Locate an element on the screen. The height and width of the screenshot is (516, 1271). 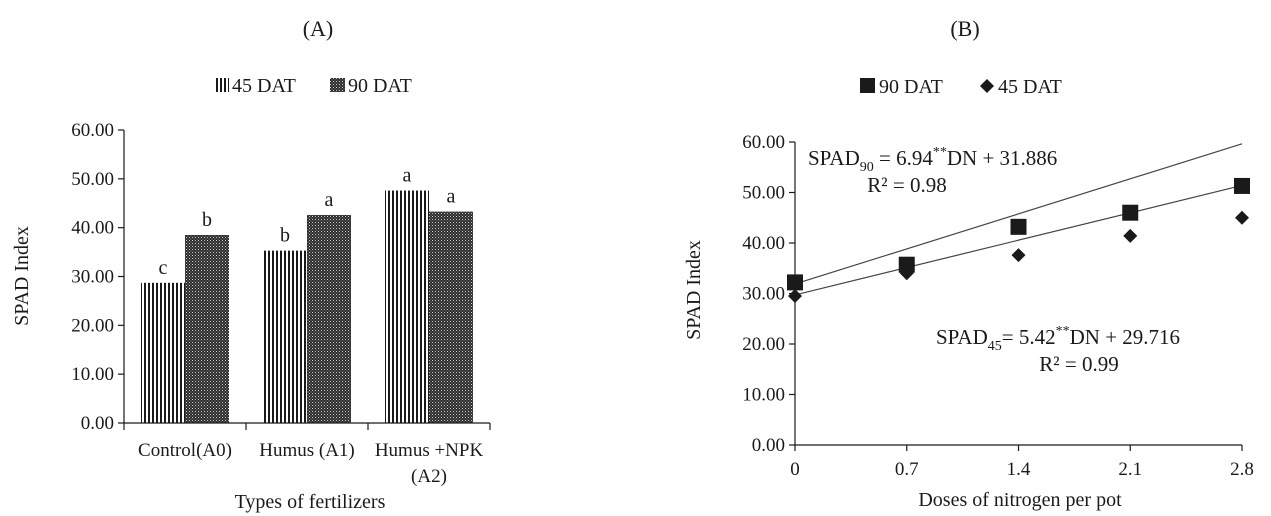
panel-b-trendlines is located at coordinates (1018, 219).